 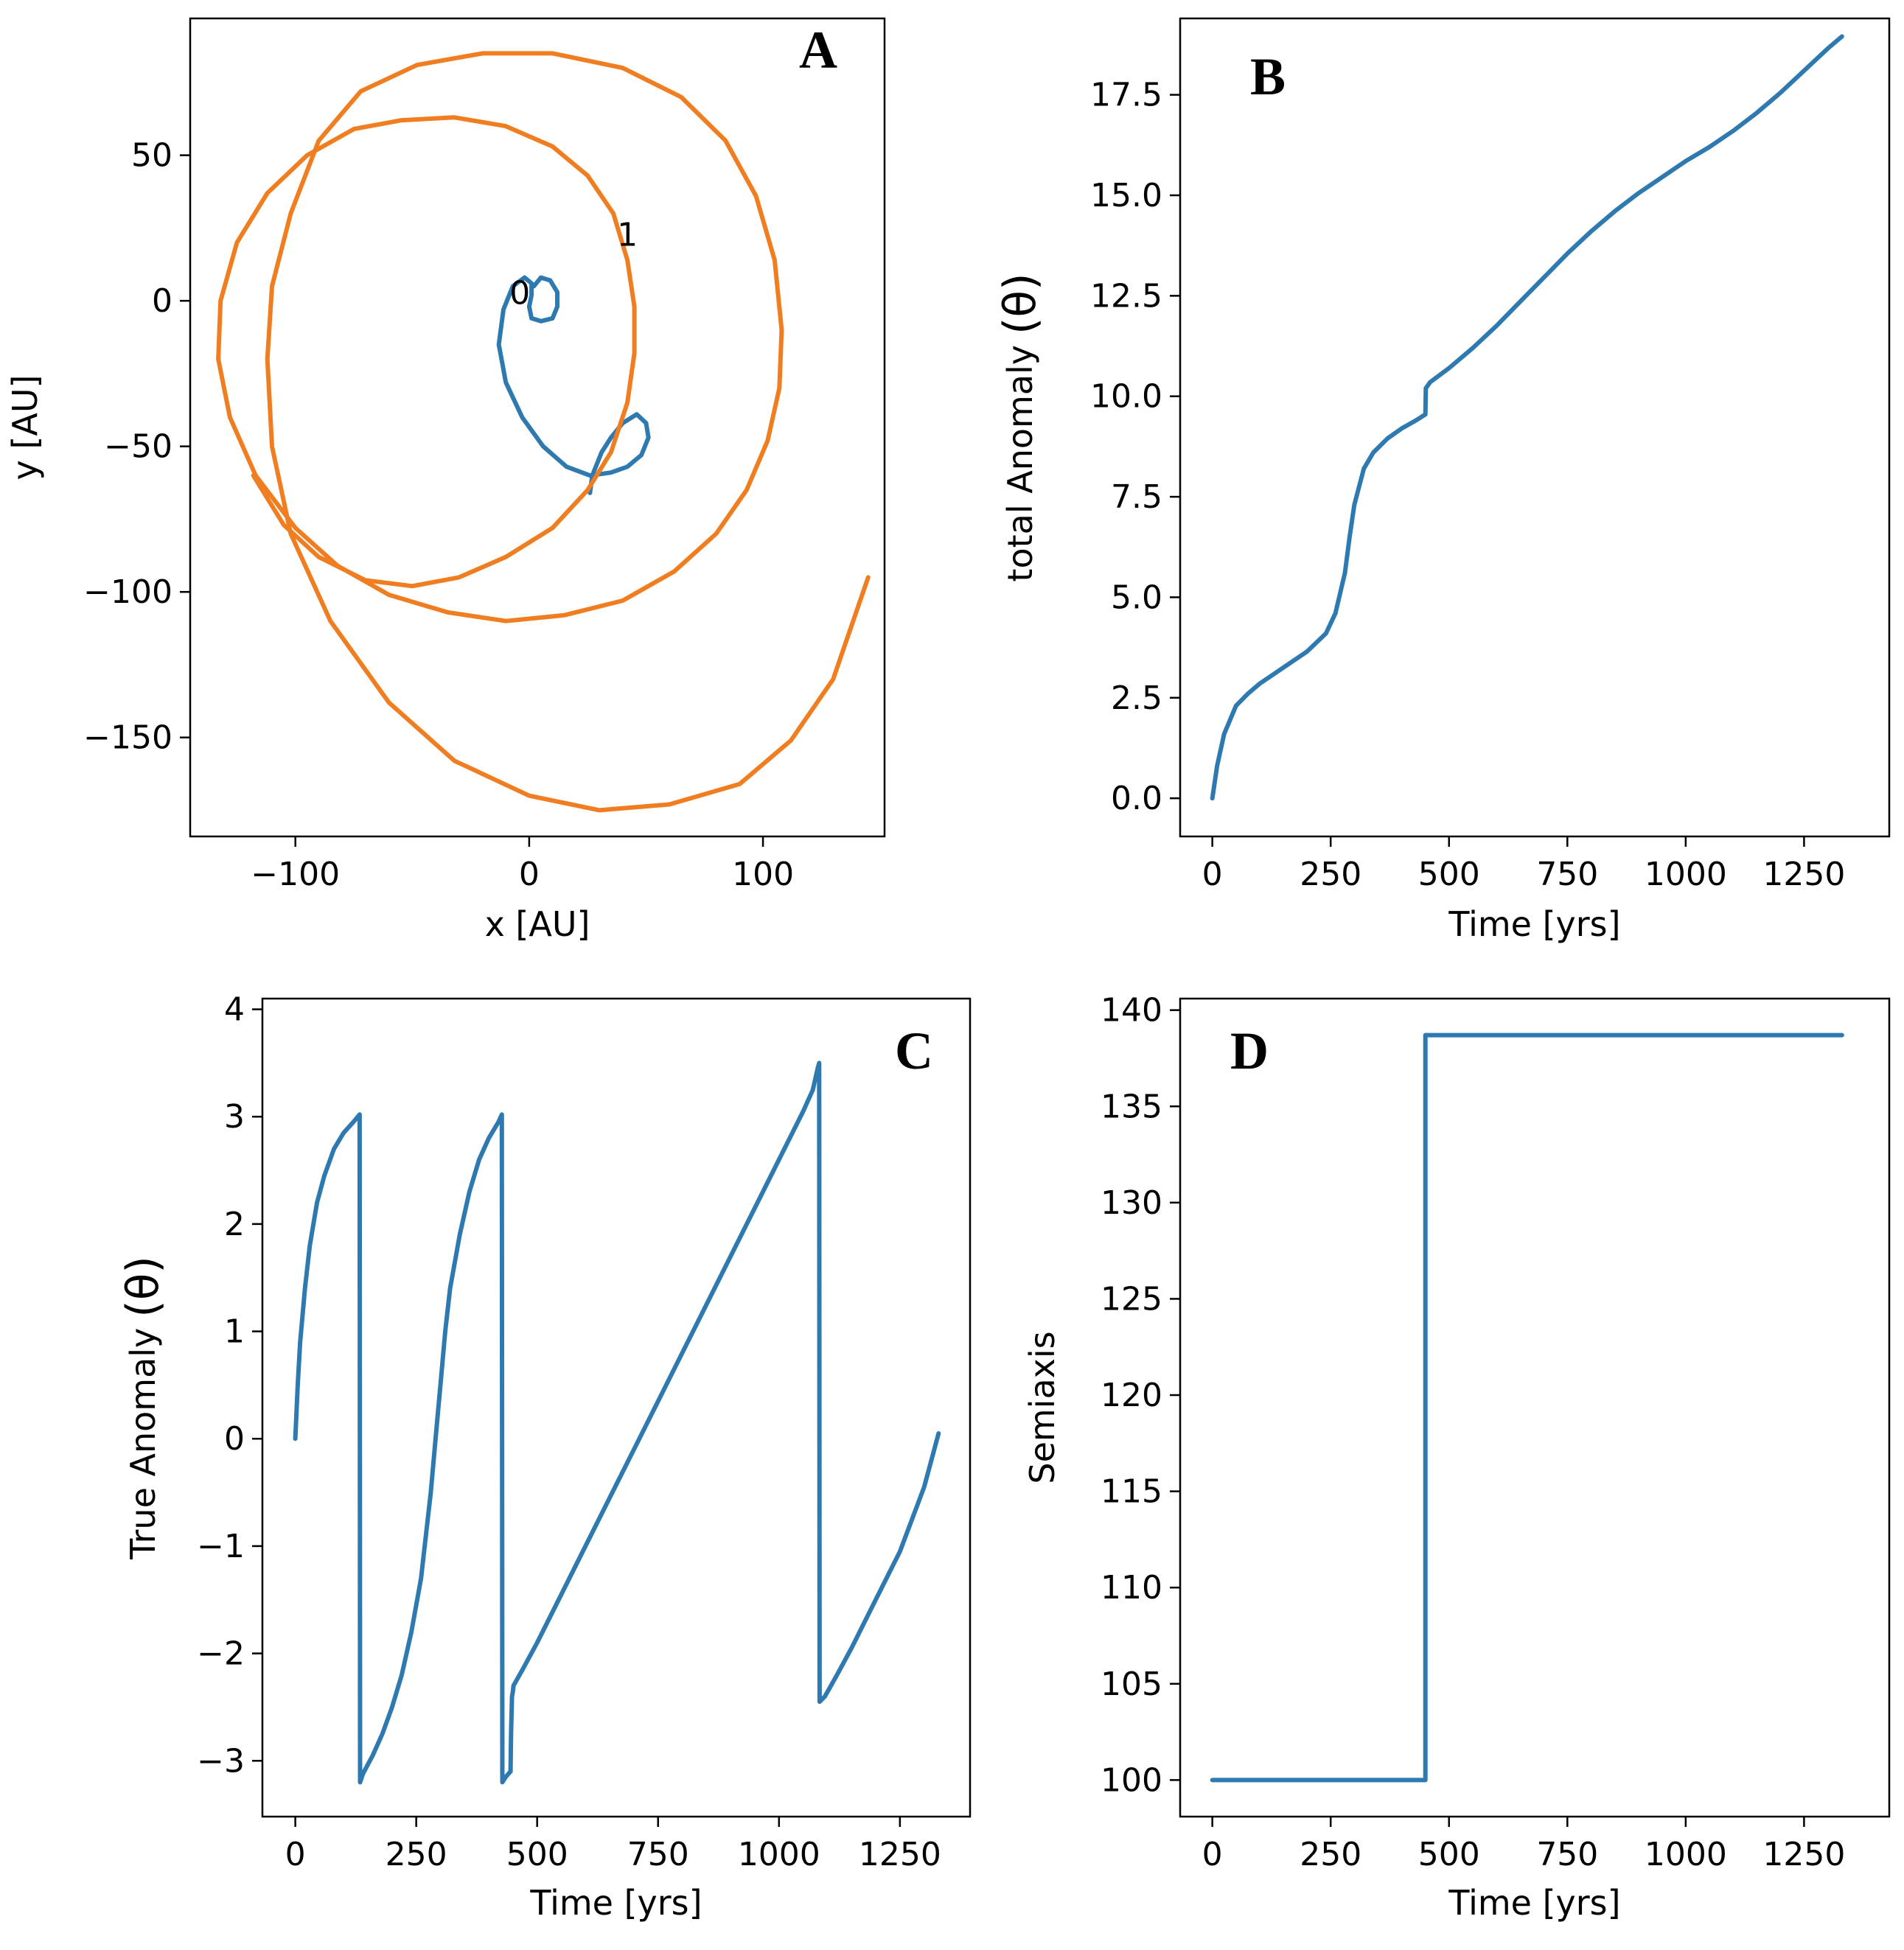 What do you see at coordinates (151, 156) in the screenshot?
I see `y-tick-label: 50` at bounding box center [151, 156].